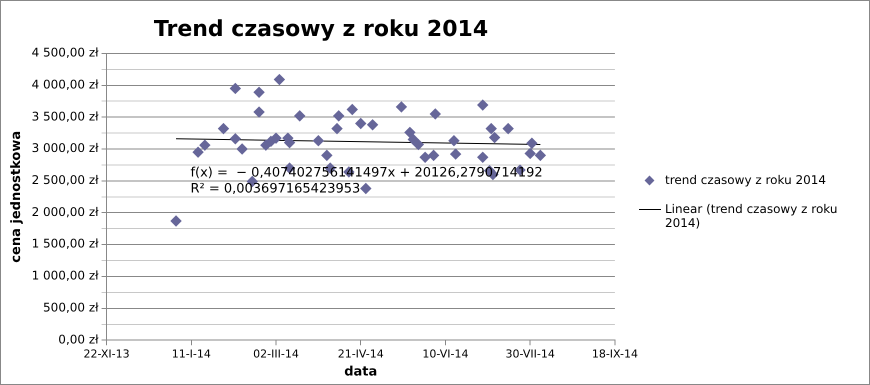  I want to click on x-tick-label: 10-VI-14, so click(445, 354).